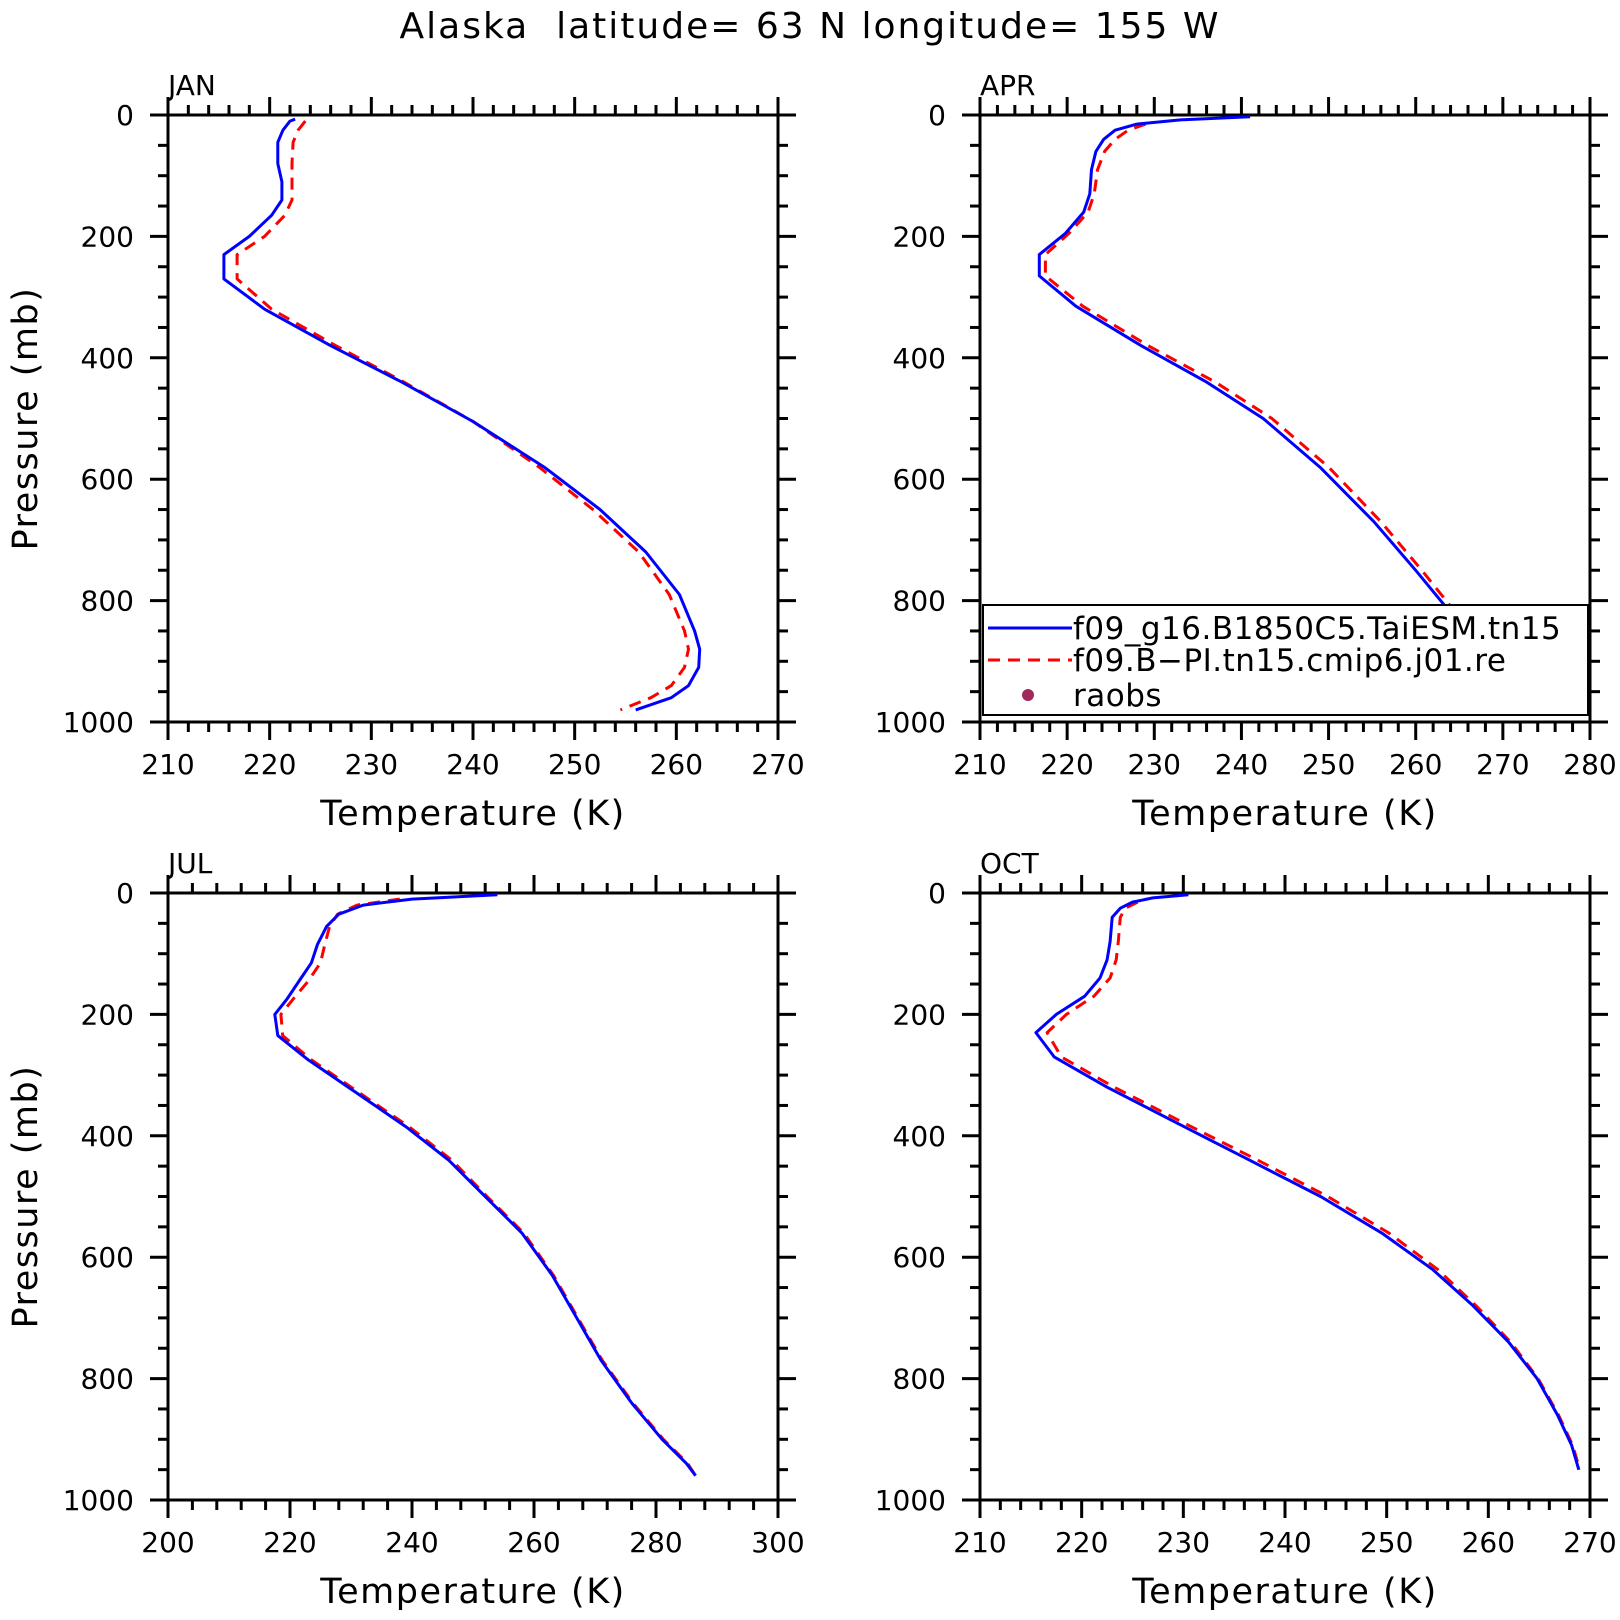 The height and width of the screenshot is (1620, 1620). Describe the element at coordinates (191, 85) in the screenshot. I see `panel-label: JAN` at that location.